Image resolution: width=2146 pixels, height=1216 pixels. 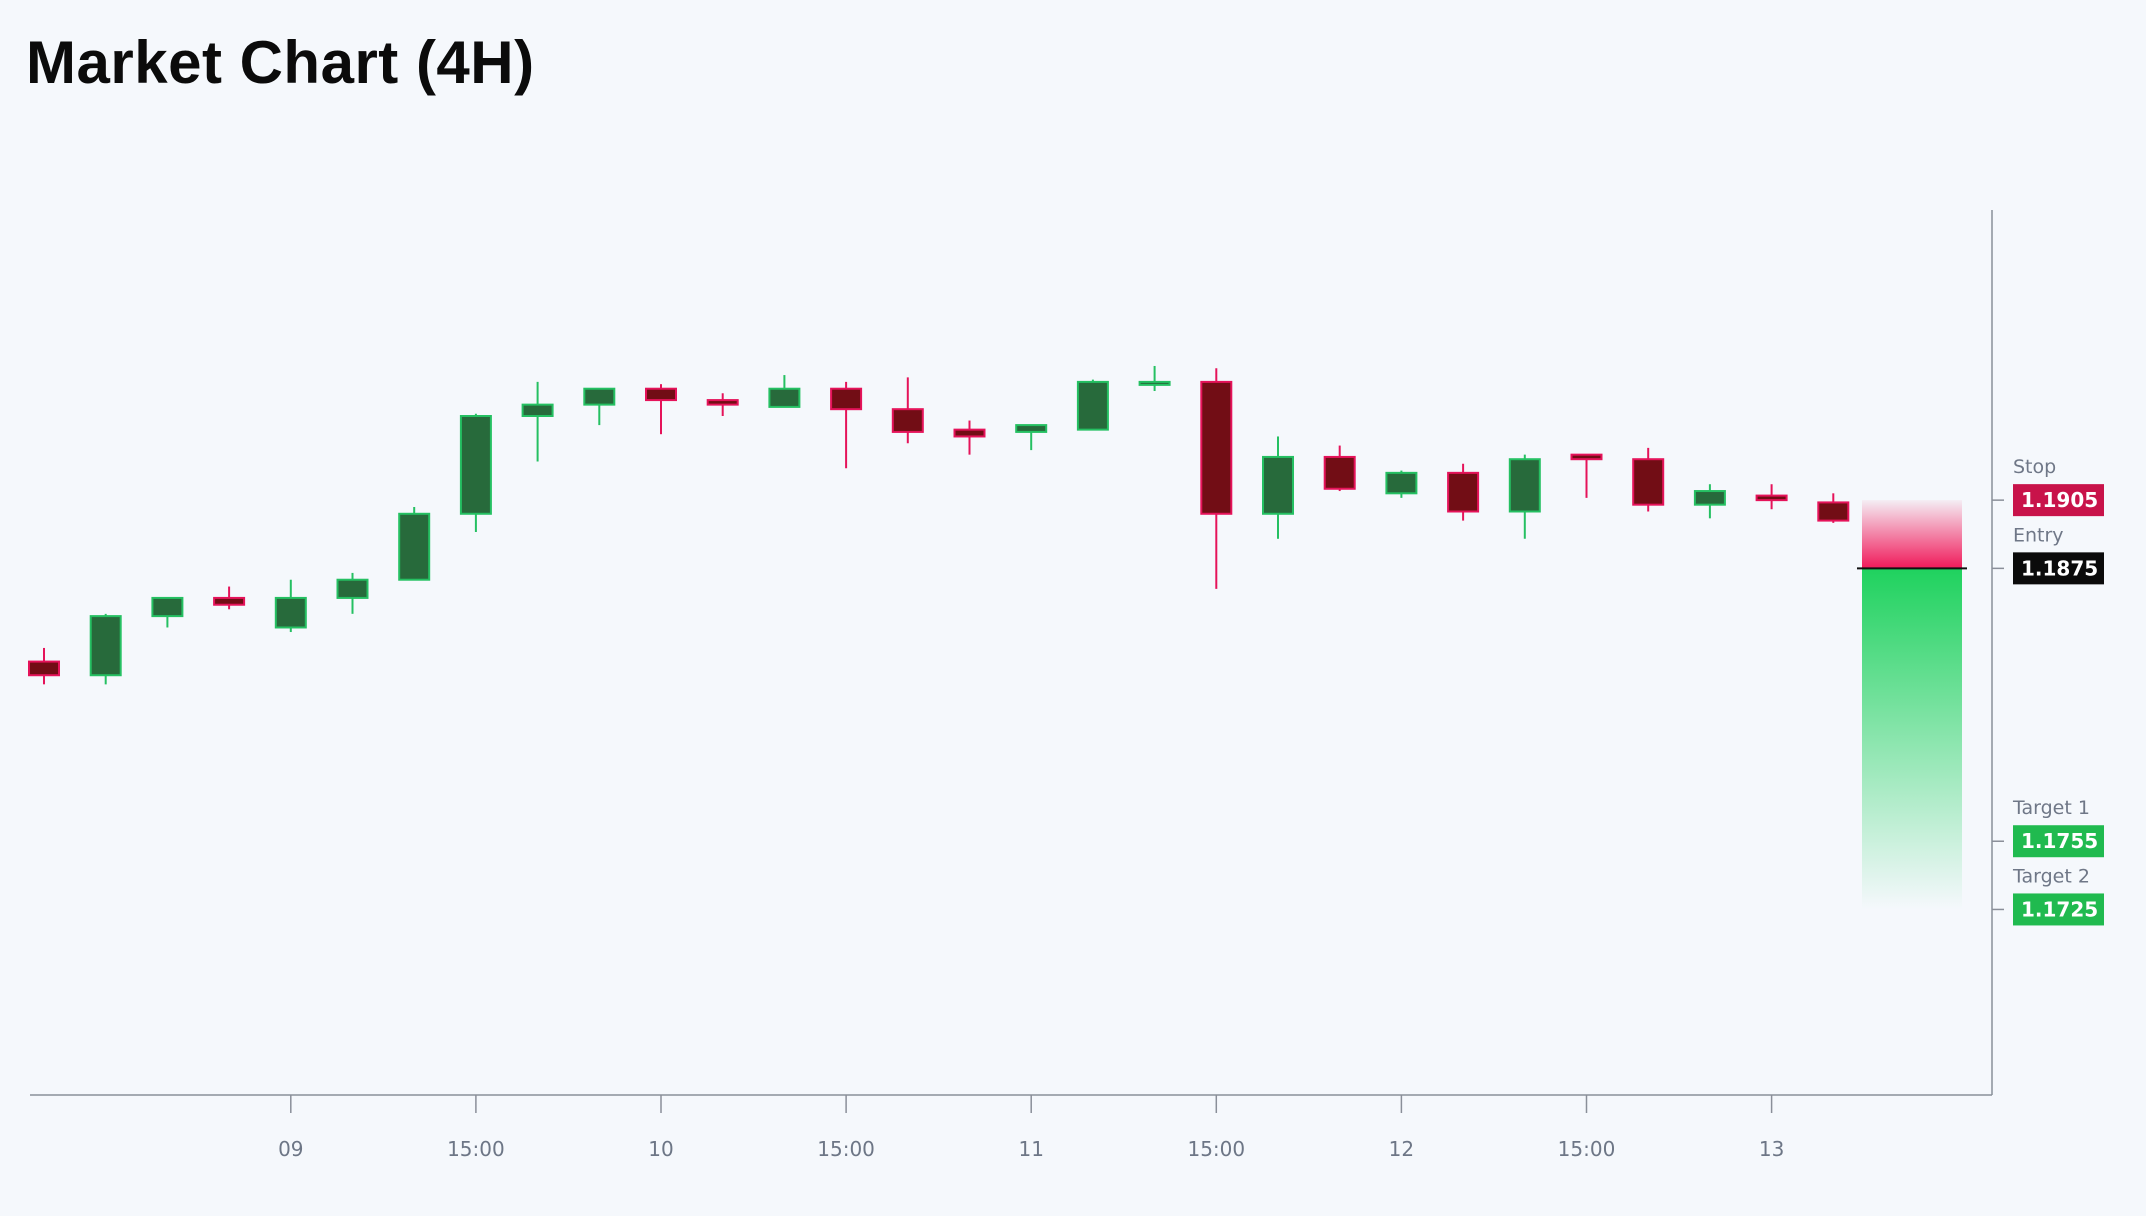 What do you see at coordinates (280, 62) in the screenshot?
I see `chart-title: Market Chart (4H)` at bounding box center [280, 62].